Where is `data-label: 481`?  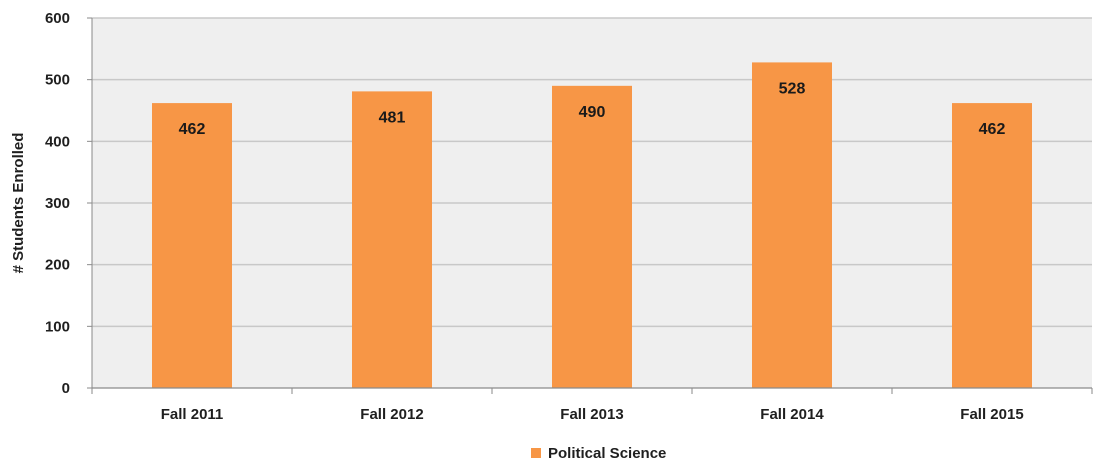 data-label: 481 is located at coordinates (392, 117).